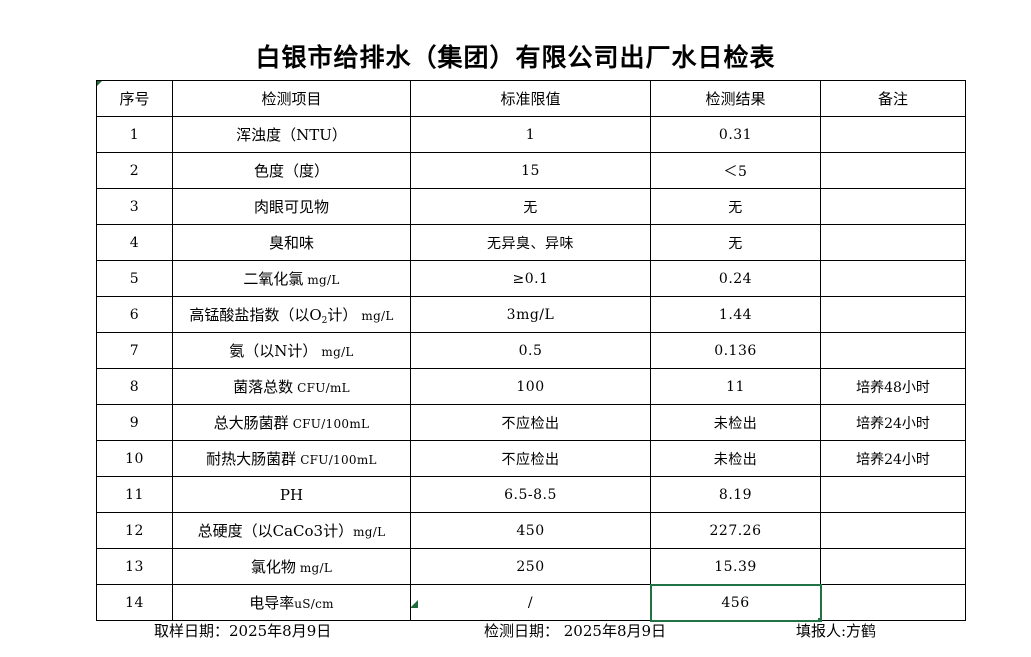 The width and height of the screenshot is (1031, 657). Describe the element at coordinates (291, 458) in the screenshot. I see `cell-item: 耐热大肠菌群 CFU/100mL` at that location.